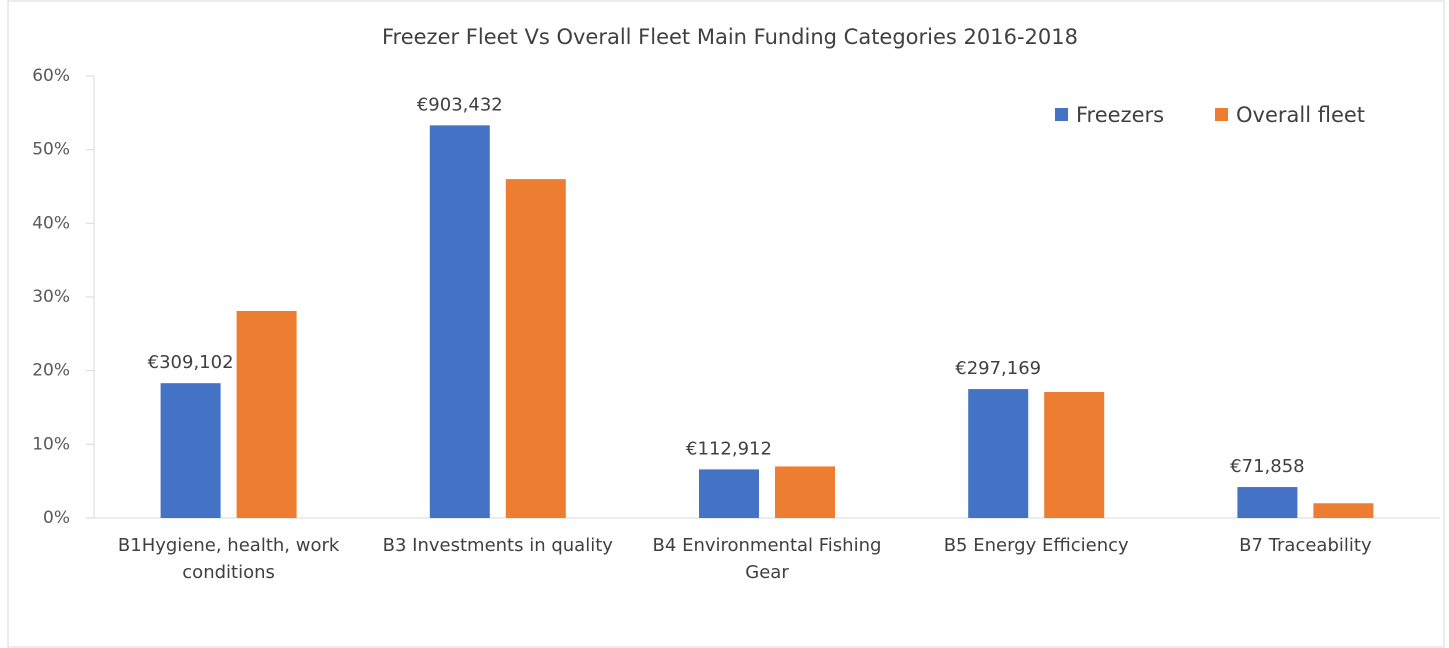 This screenshot has height=648, width=1449. What do you see at coordinates (56, 518) in the screenshot?
I see `y-tick-label: 0%` at bounding box center [56, 518].